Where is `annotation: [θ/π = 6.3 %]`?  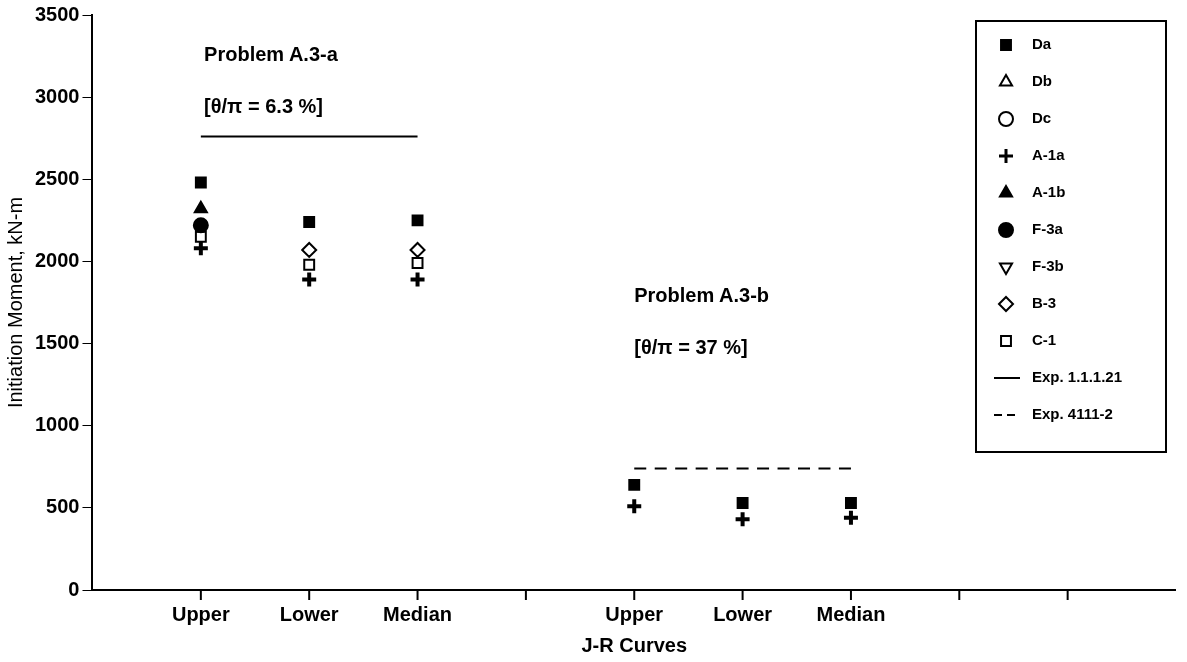
annotation: [θ/π = 6.3 %] is located at coordinates (264, 105).